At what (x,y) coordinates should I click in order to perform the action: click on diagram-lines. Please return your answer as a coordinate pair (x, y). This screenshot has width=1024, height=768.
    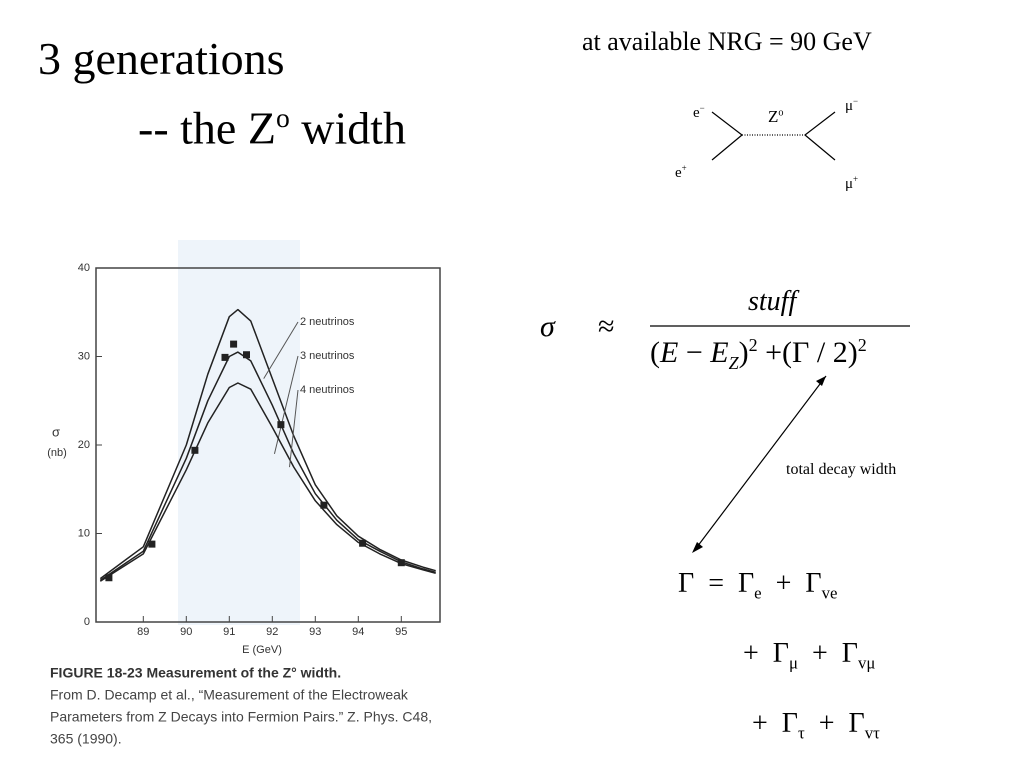
    Looking at the image, I should click on (773, 136).